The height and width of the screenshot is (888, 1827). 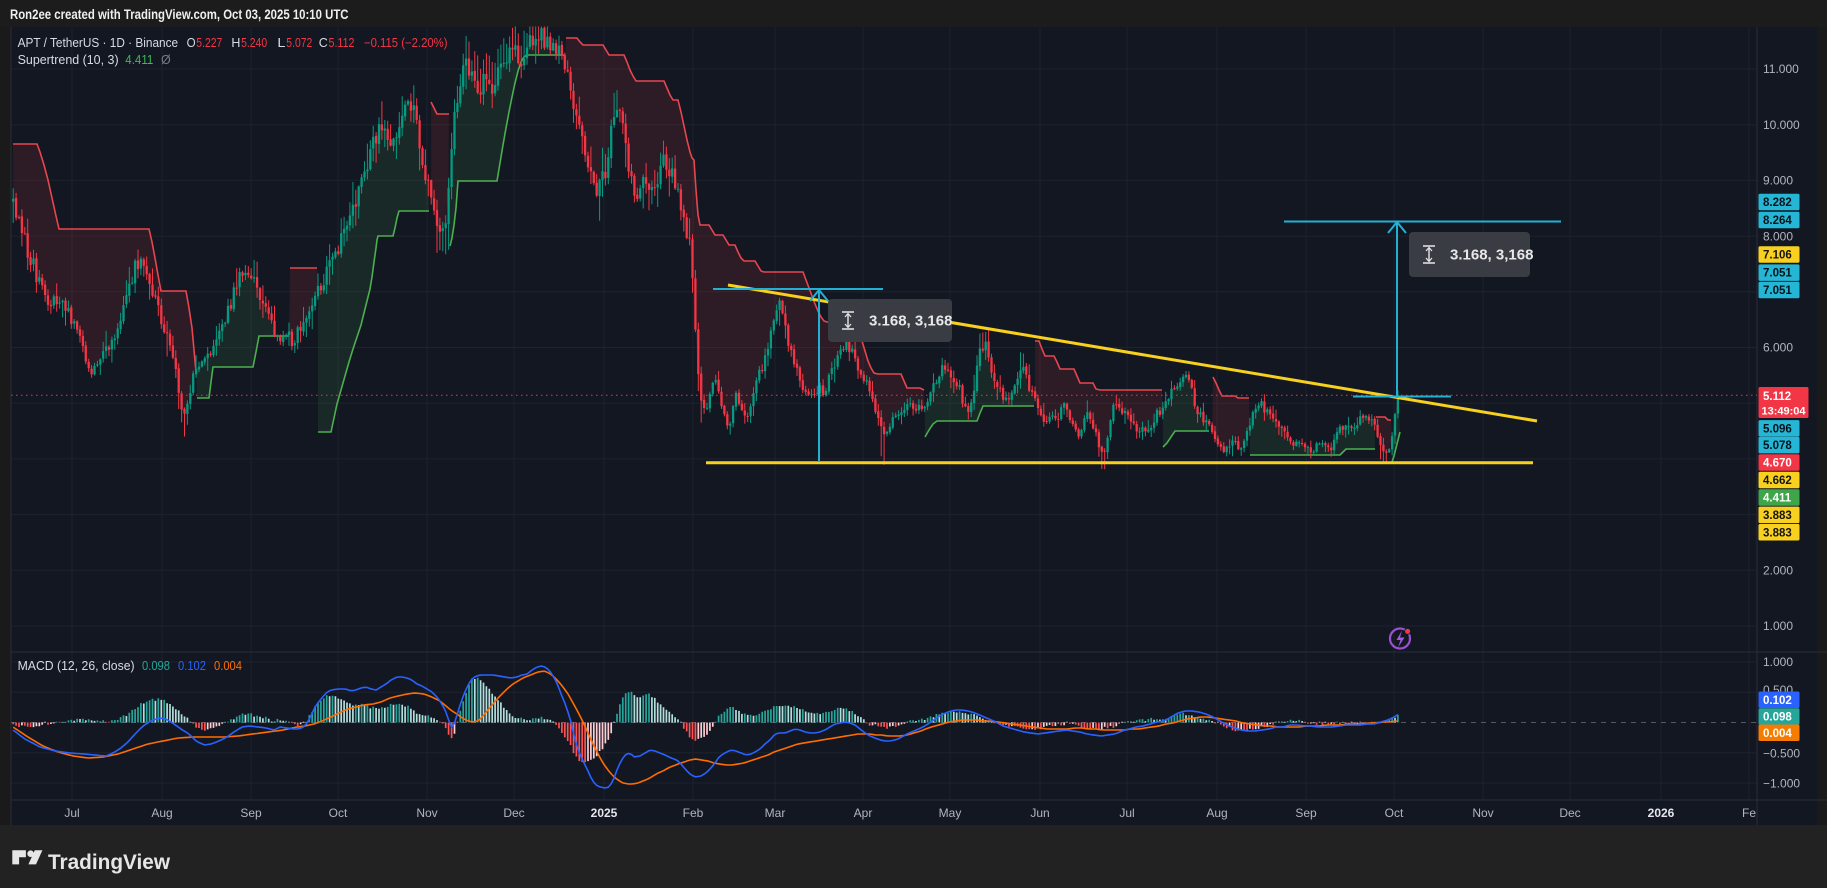 I want to click on svg-text: C, so click(x=323, y=43).